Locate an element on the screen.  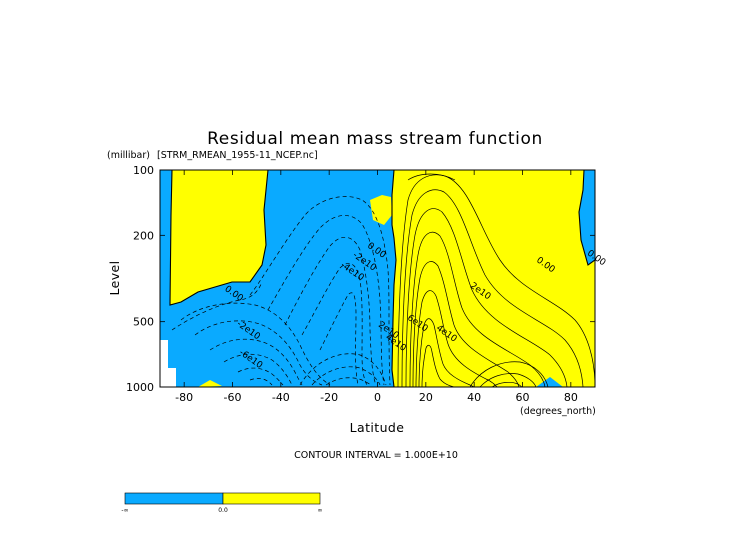
negative-patch-60n is located at coordinates (549, 382).